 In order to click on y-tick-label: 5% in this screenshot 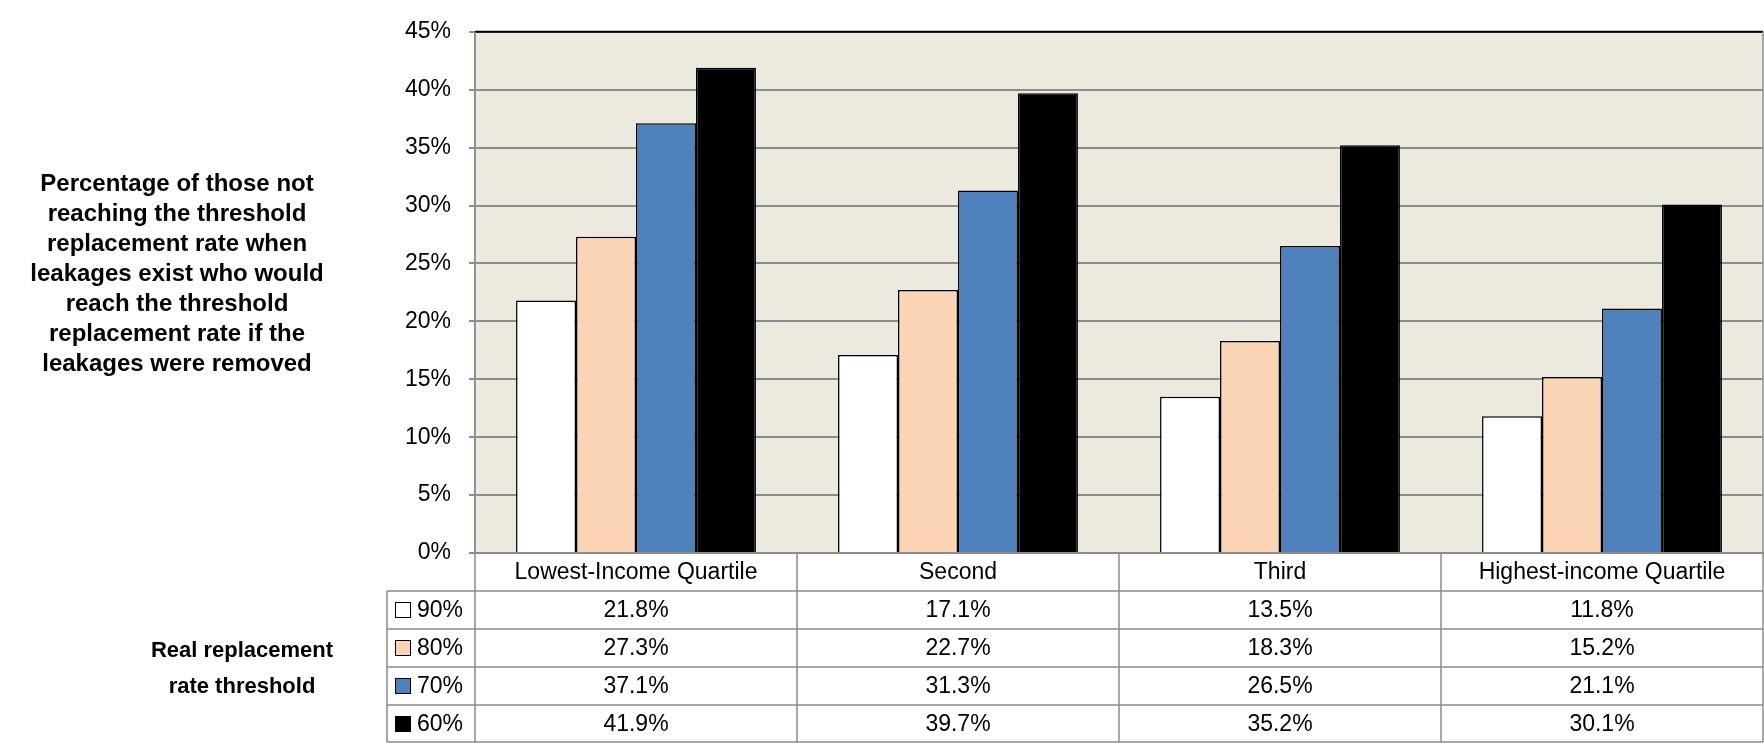, I will do `click(434, 493)`.